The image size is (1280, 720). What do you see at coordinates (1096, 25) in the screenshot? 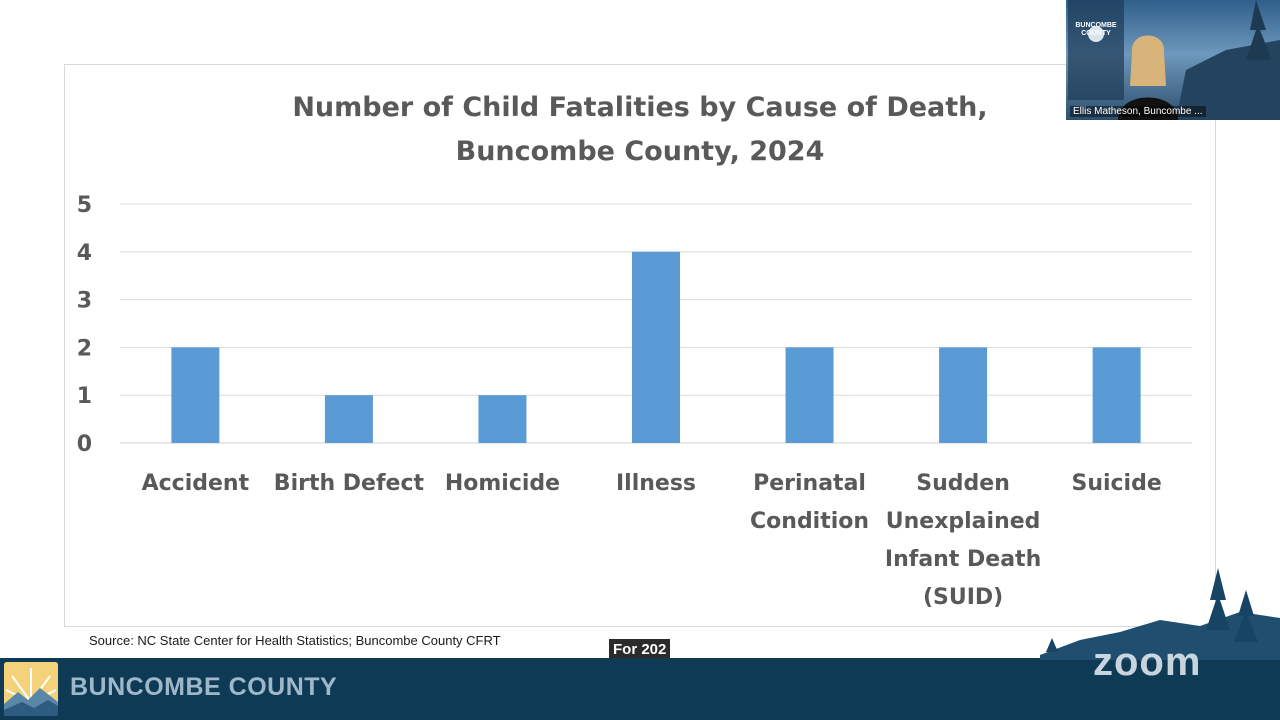
I see `tile-logo-line-1: BUNCOMBE` at bounding box center [1096, 25].